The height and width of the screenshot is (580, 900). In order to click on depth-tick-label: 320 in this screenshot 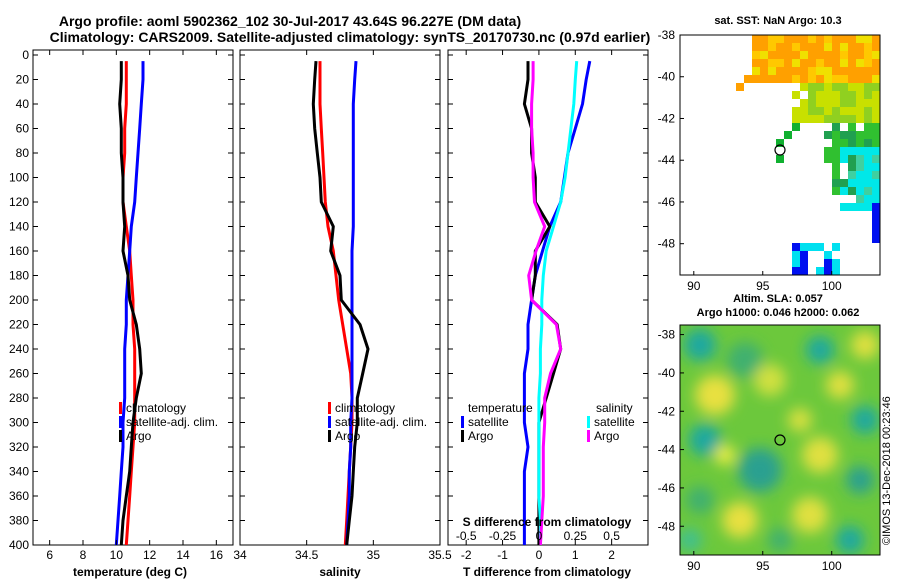, I will do `click(19, 447)`.